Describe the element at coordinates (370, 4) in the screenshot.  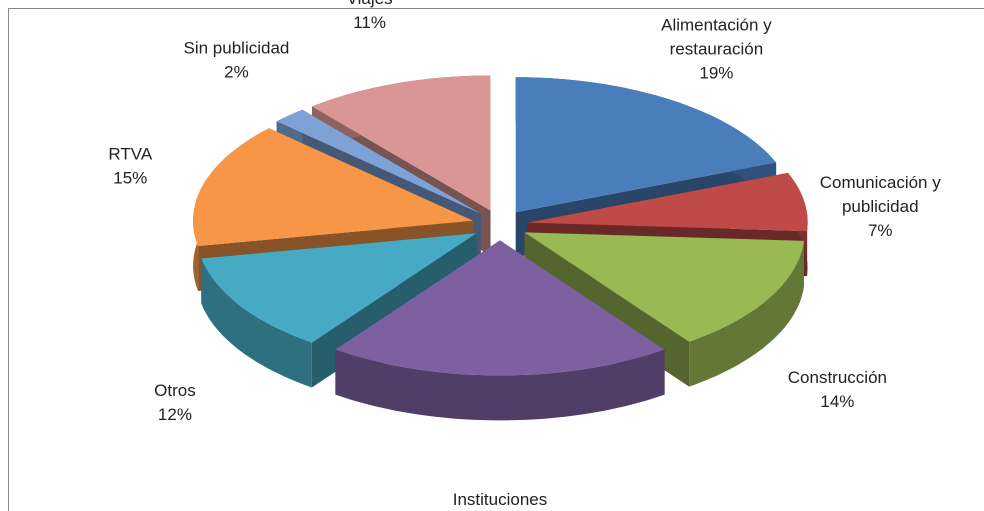
I see `slice-label: Viajes` at that location.